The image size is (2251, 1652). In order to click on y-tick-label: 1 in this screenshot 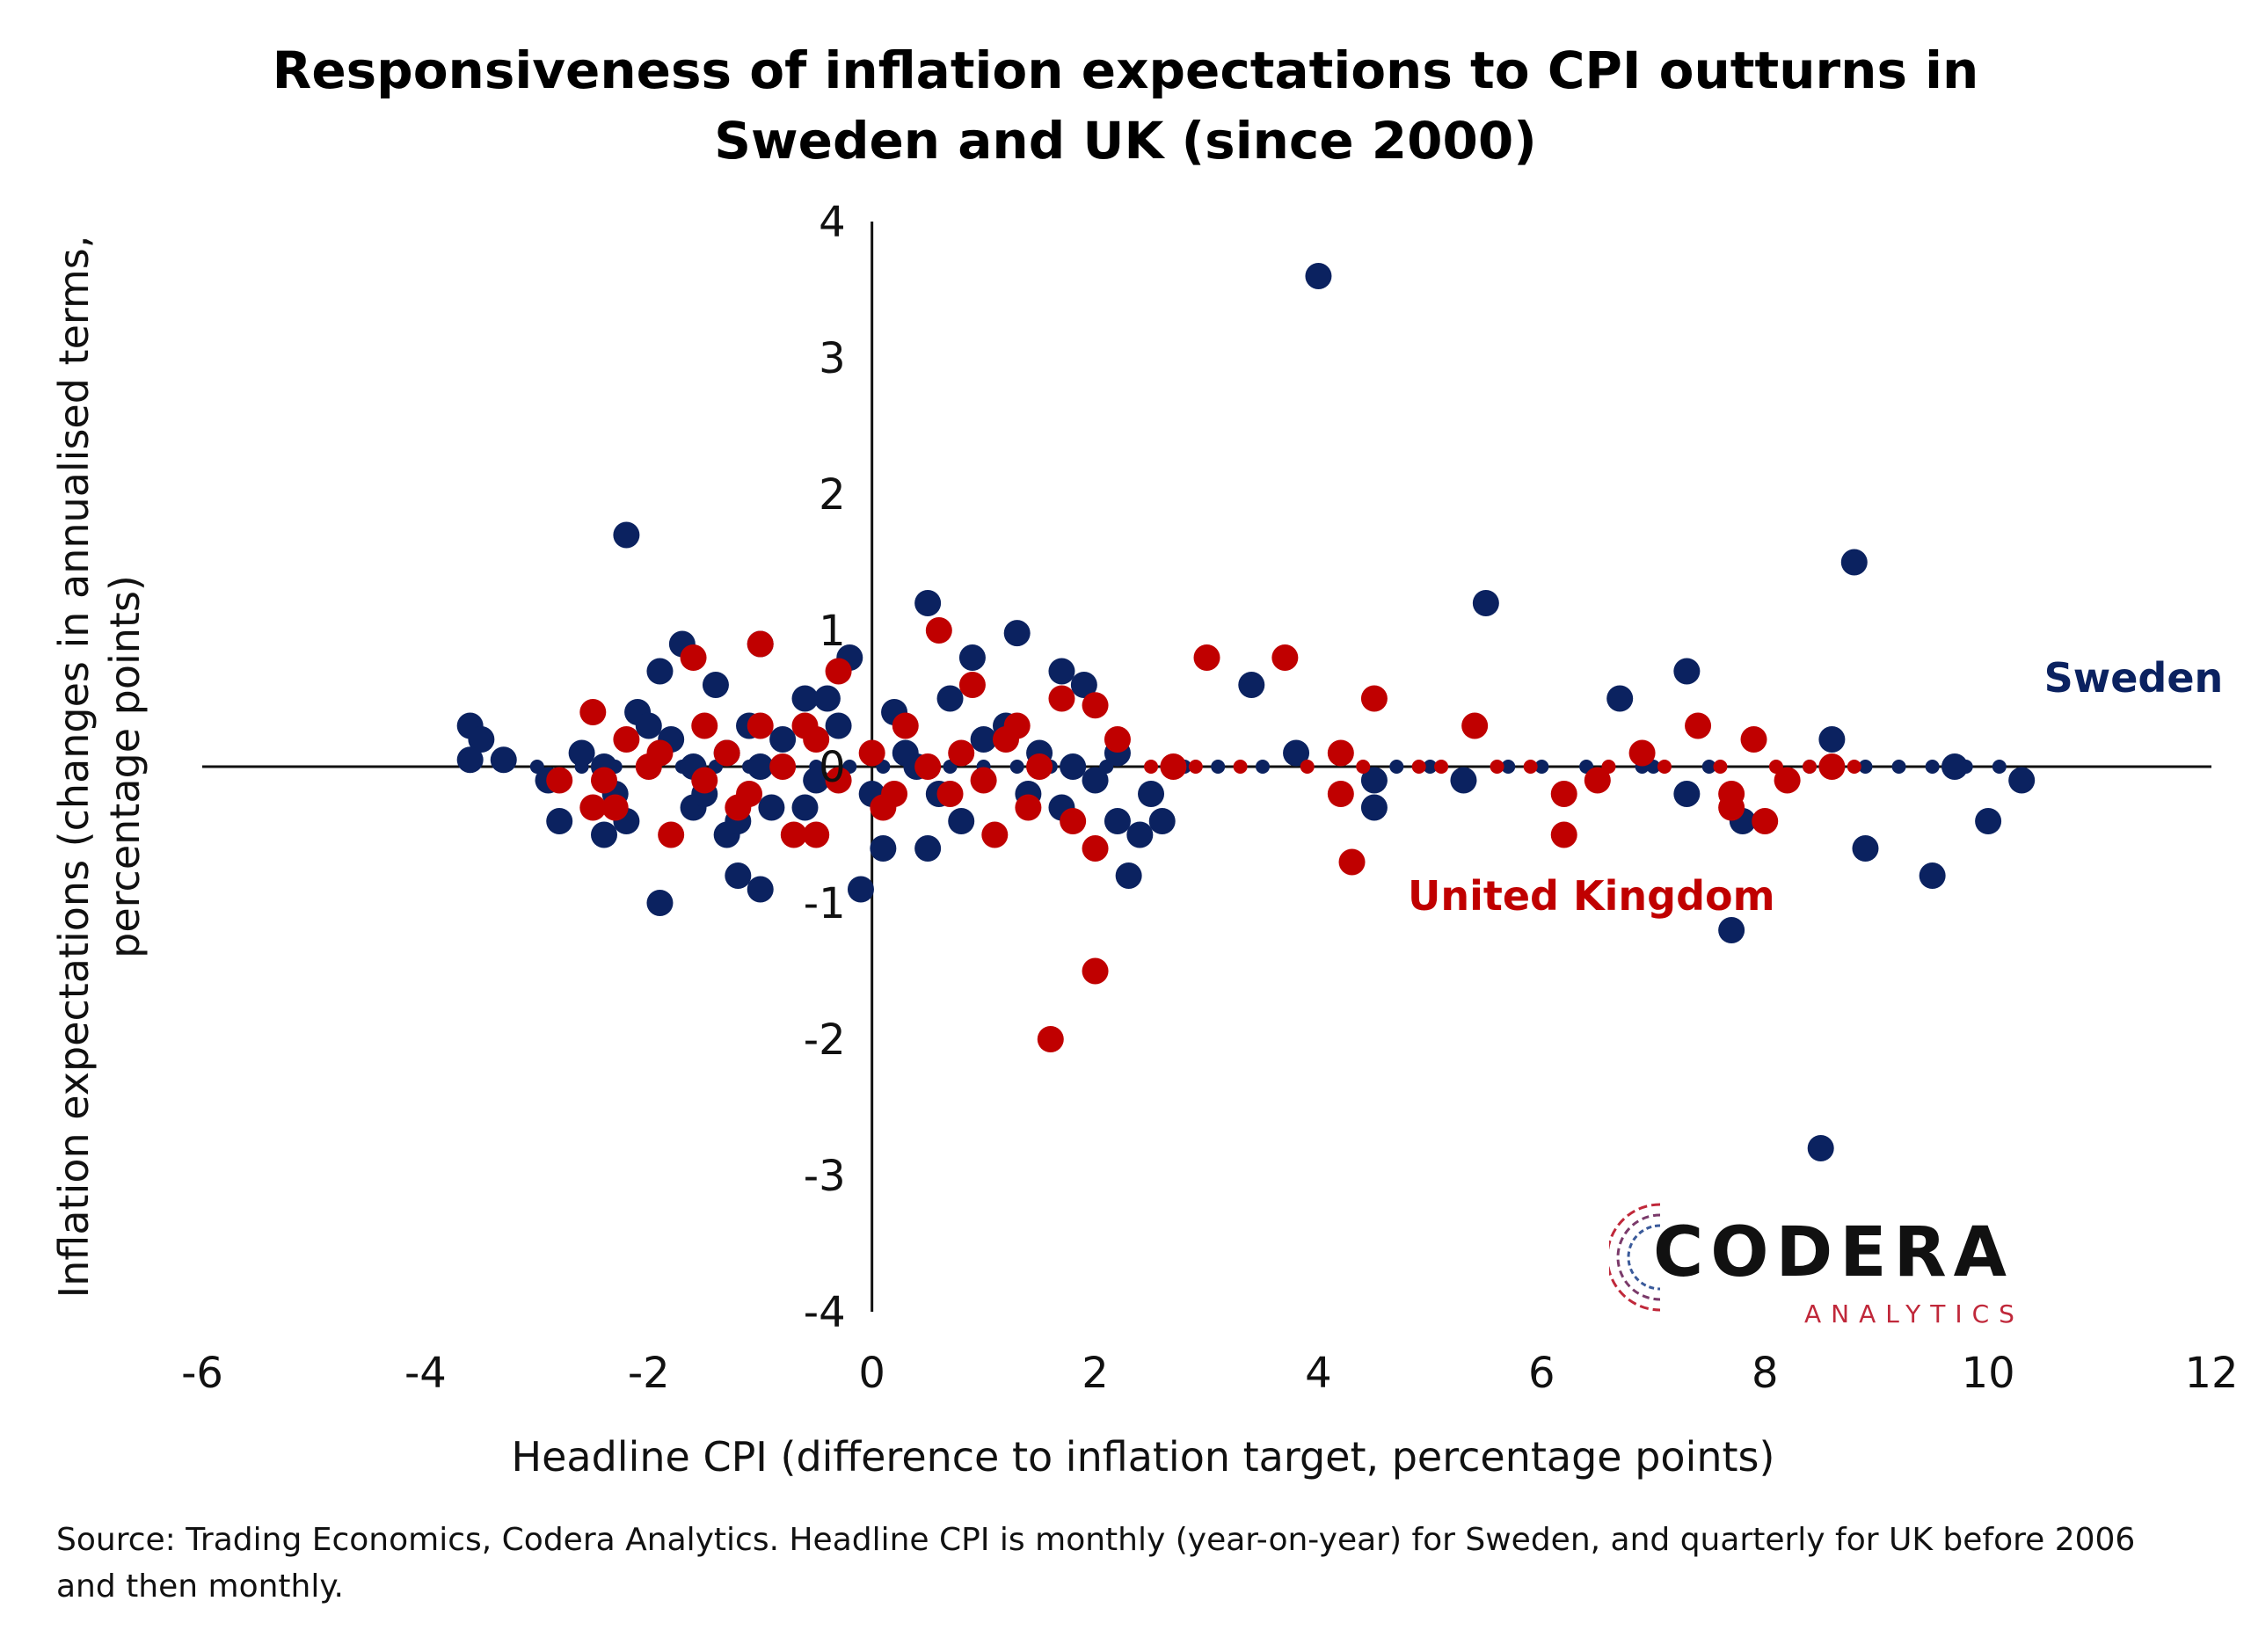, I will do `click(832, 631)`.